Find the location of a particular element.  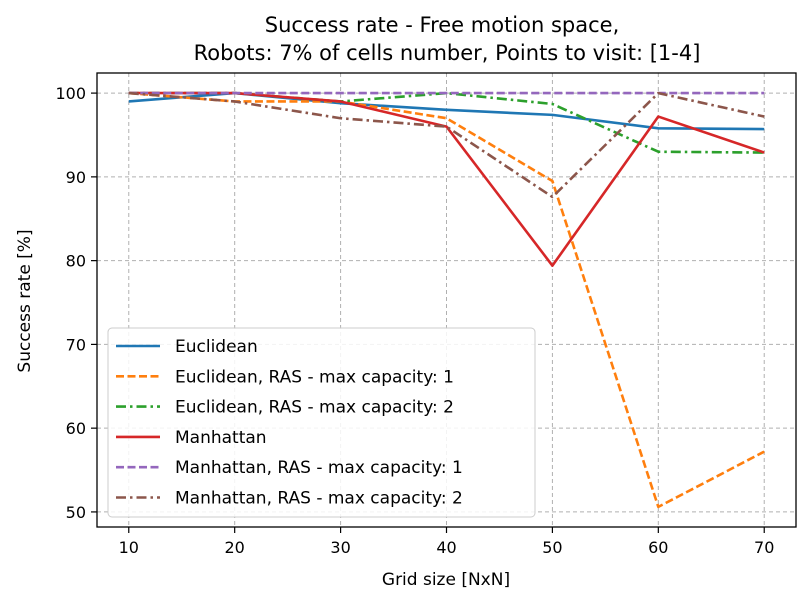

x-tick-label: 20 is located at coordinates (235, 547).